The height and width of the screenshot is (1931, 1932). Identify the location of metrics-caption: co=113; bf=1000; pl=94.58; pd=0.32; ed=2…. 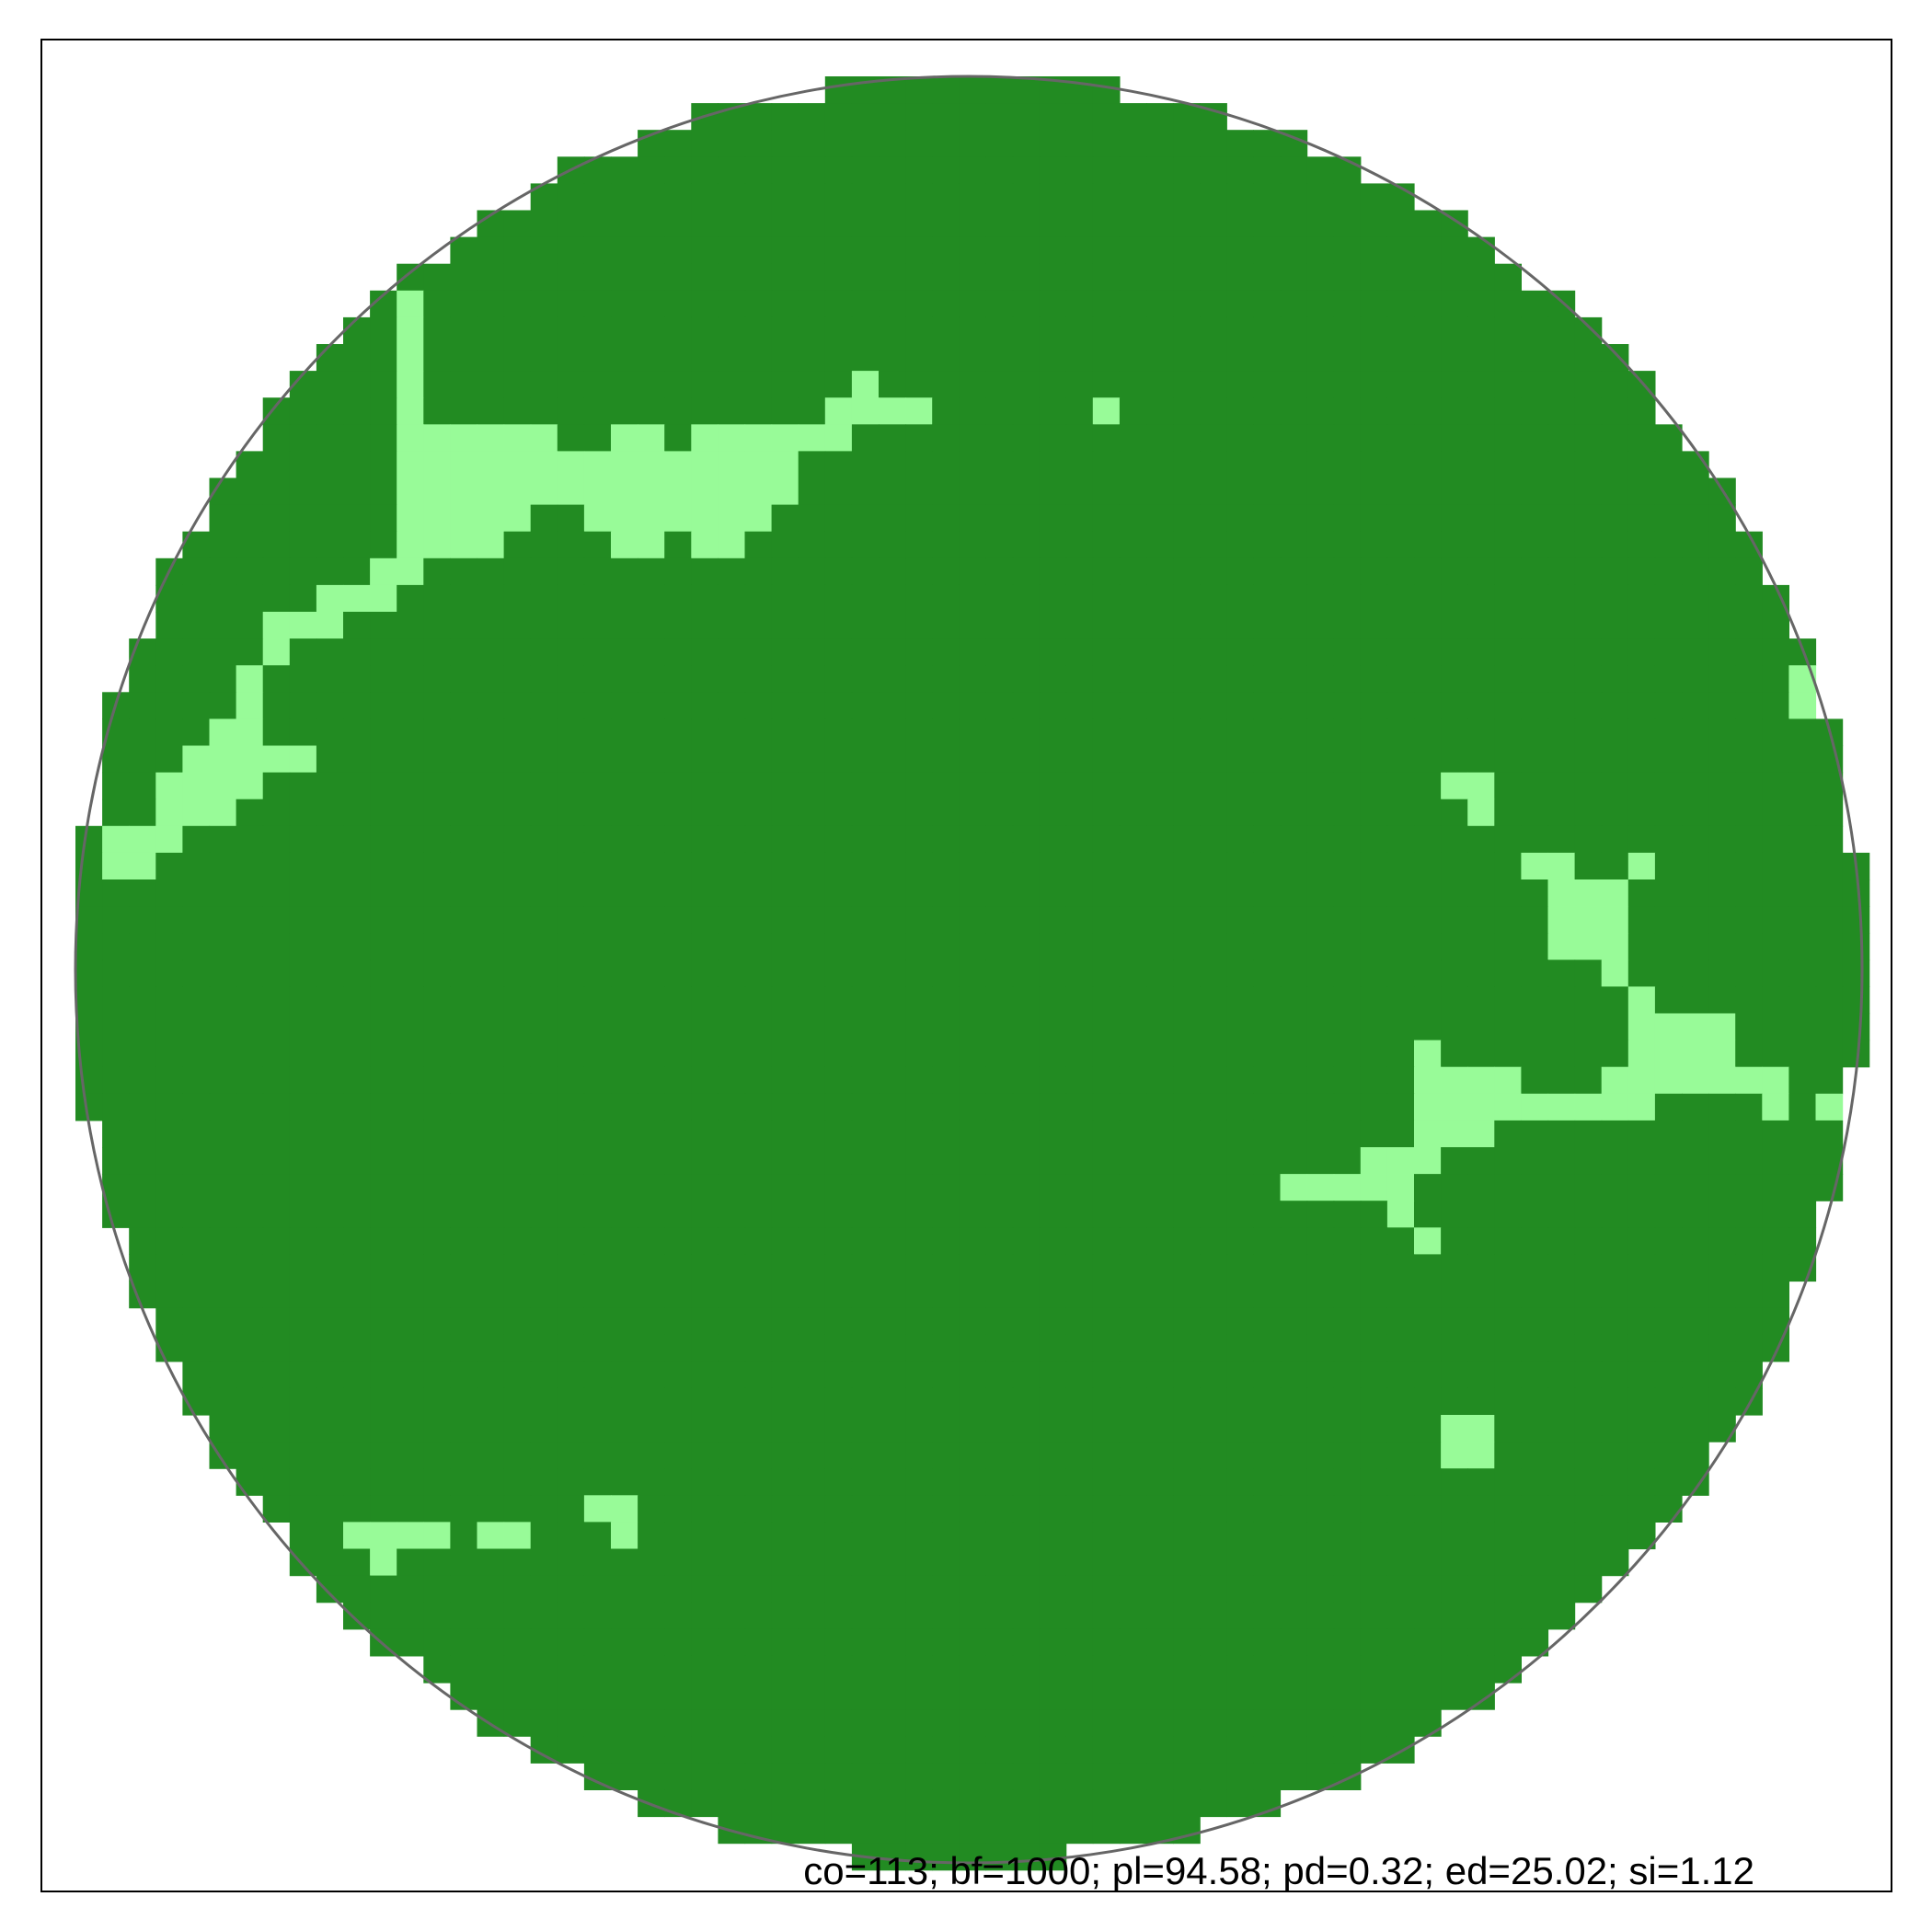
(1278, 1871).